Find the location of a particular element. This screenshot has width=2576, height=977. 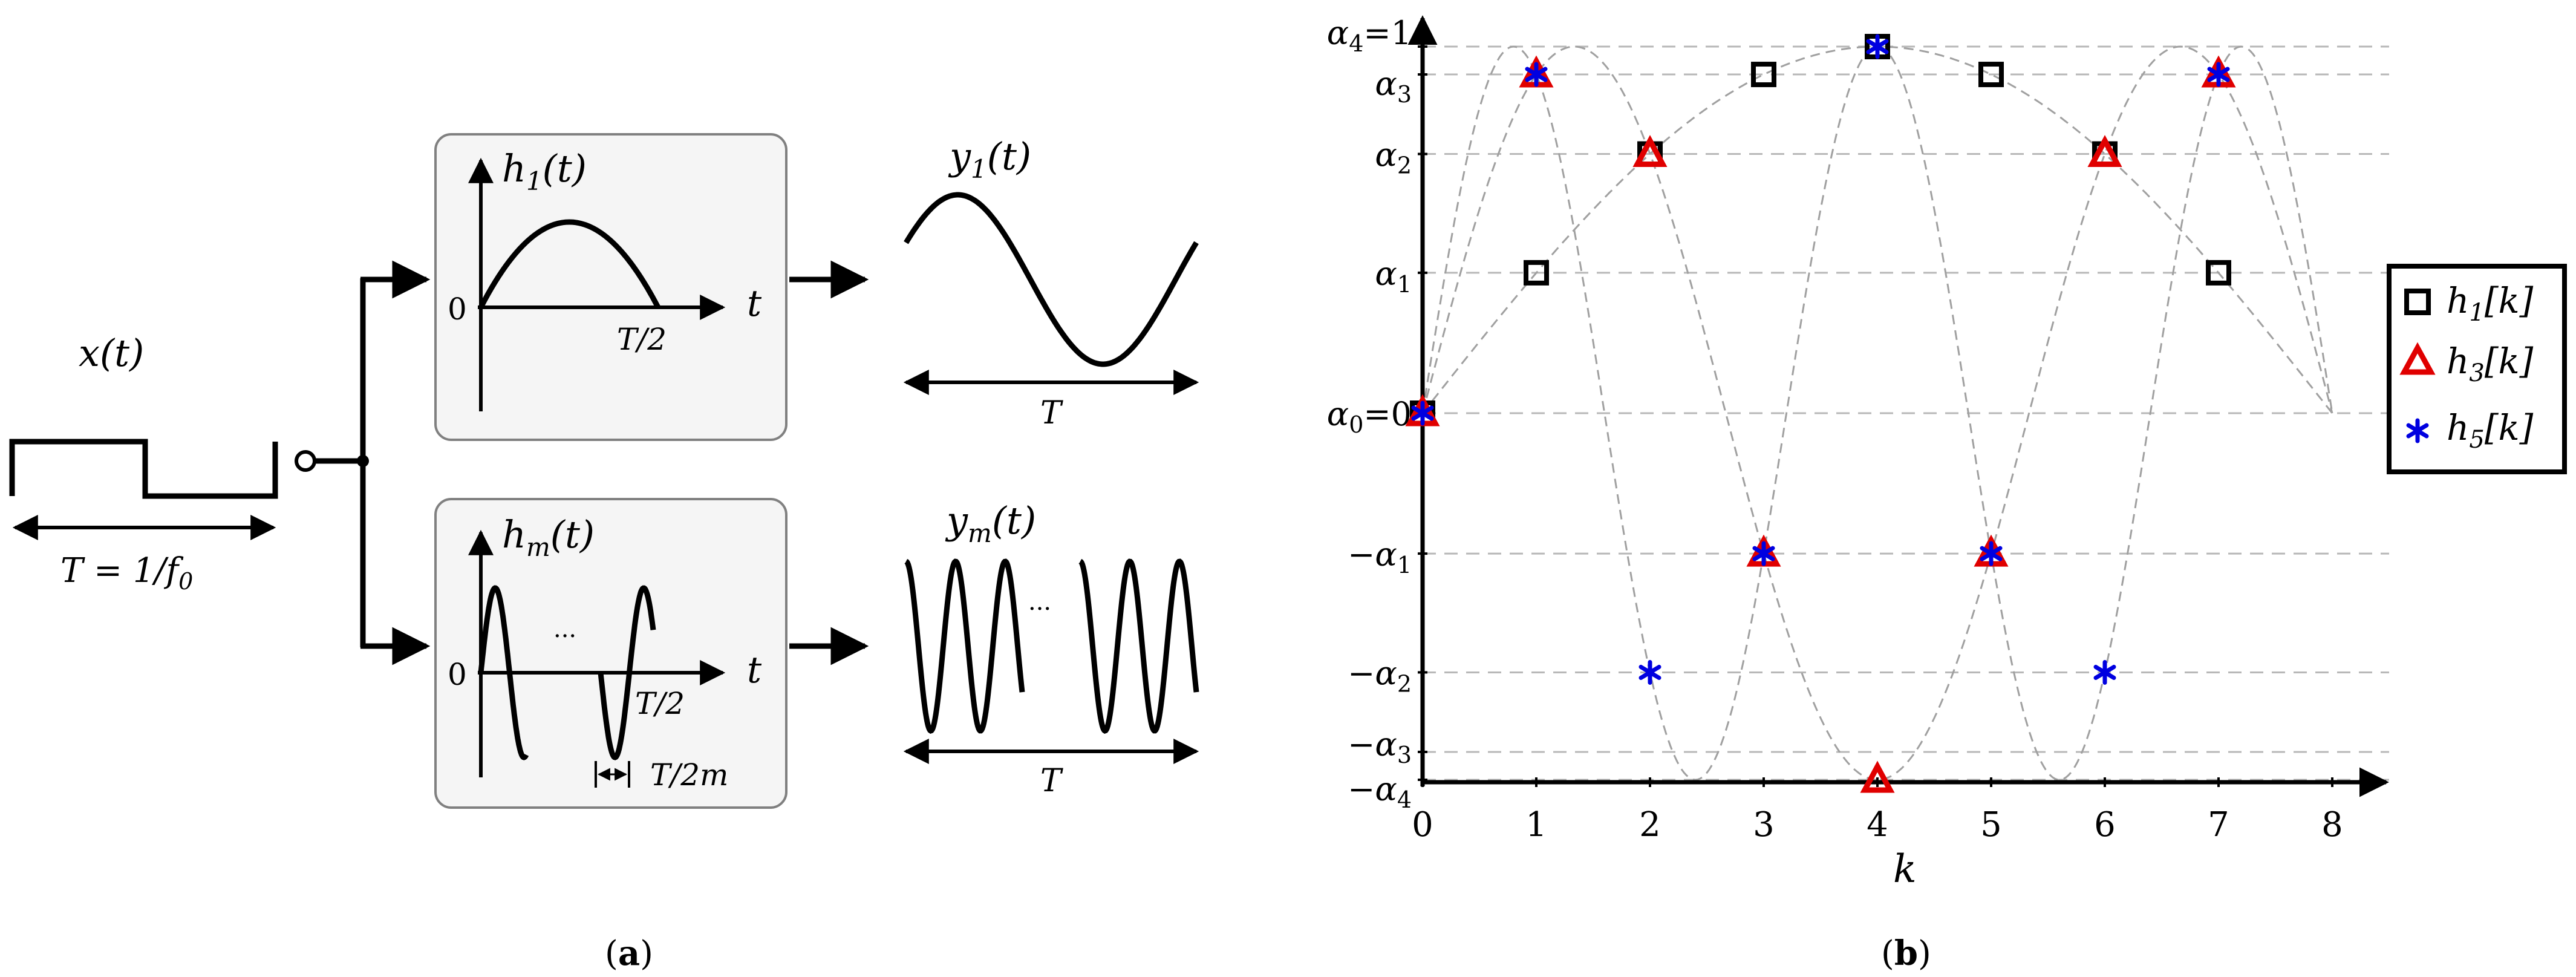

legend-label-h3: h3[k] is located at coordinates (2490, 364).